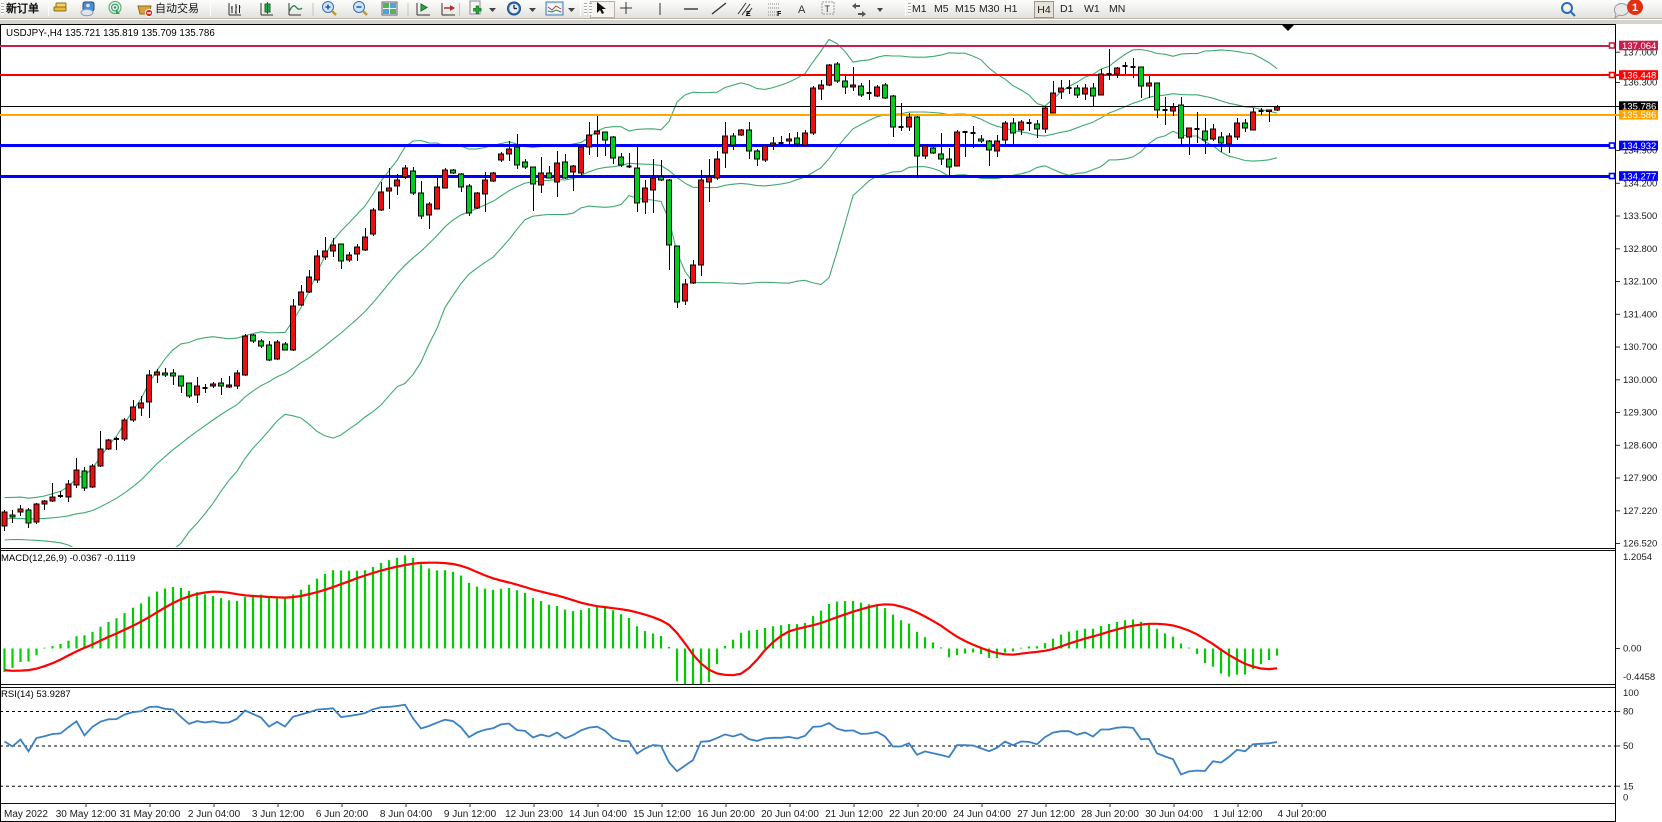  What do you see at coordinates (1628, 746) in the screenshot?
I see `svg-text: 50` at bounding box center [1628, 746].